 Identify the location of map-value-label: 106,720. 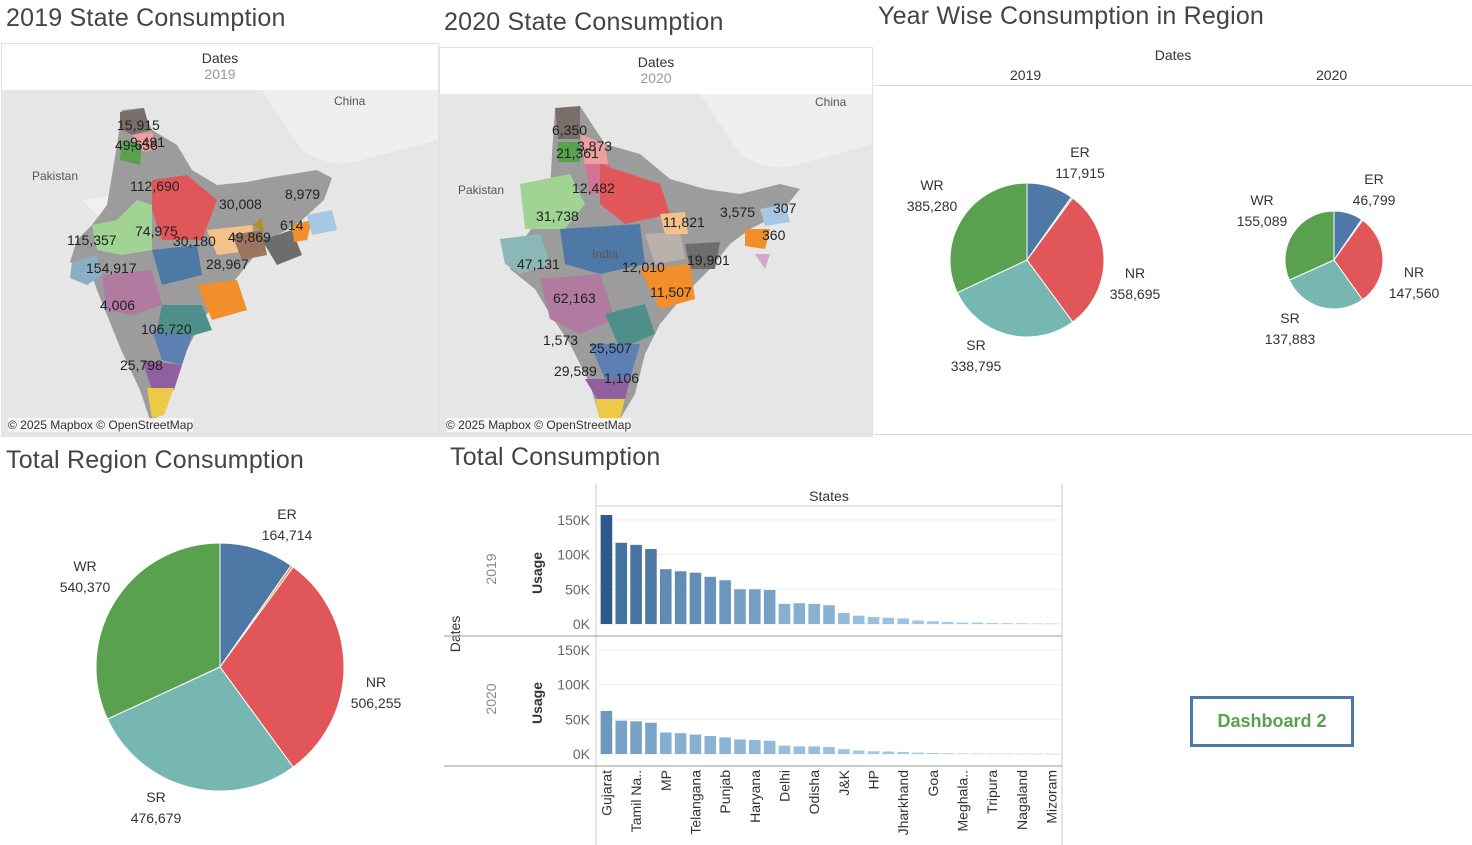
(166, 329).